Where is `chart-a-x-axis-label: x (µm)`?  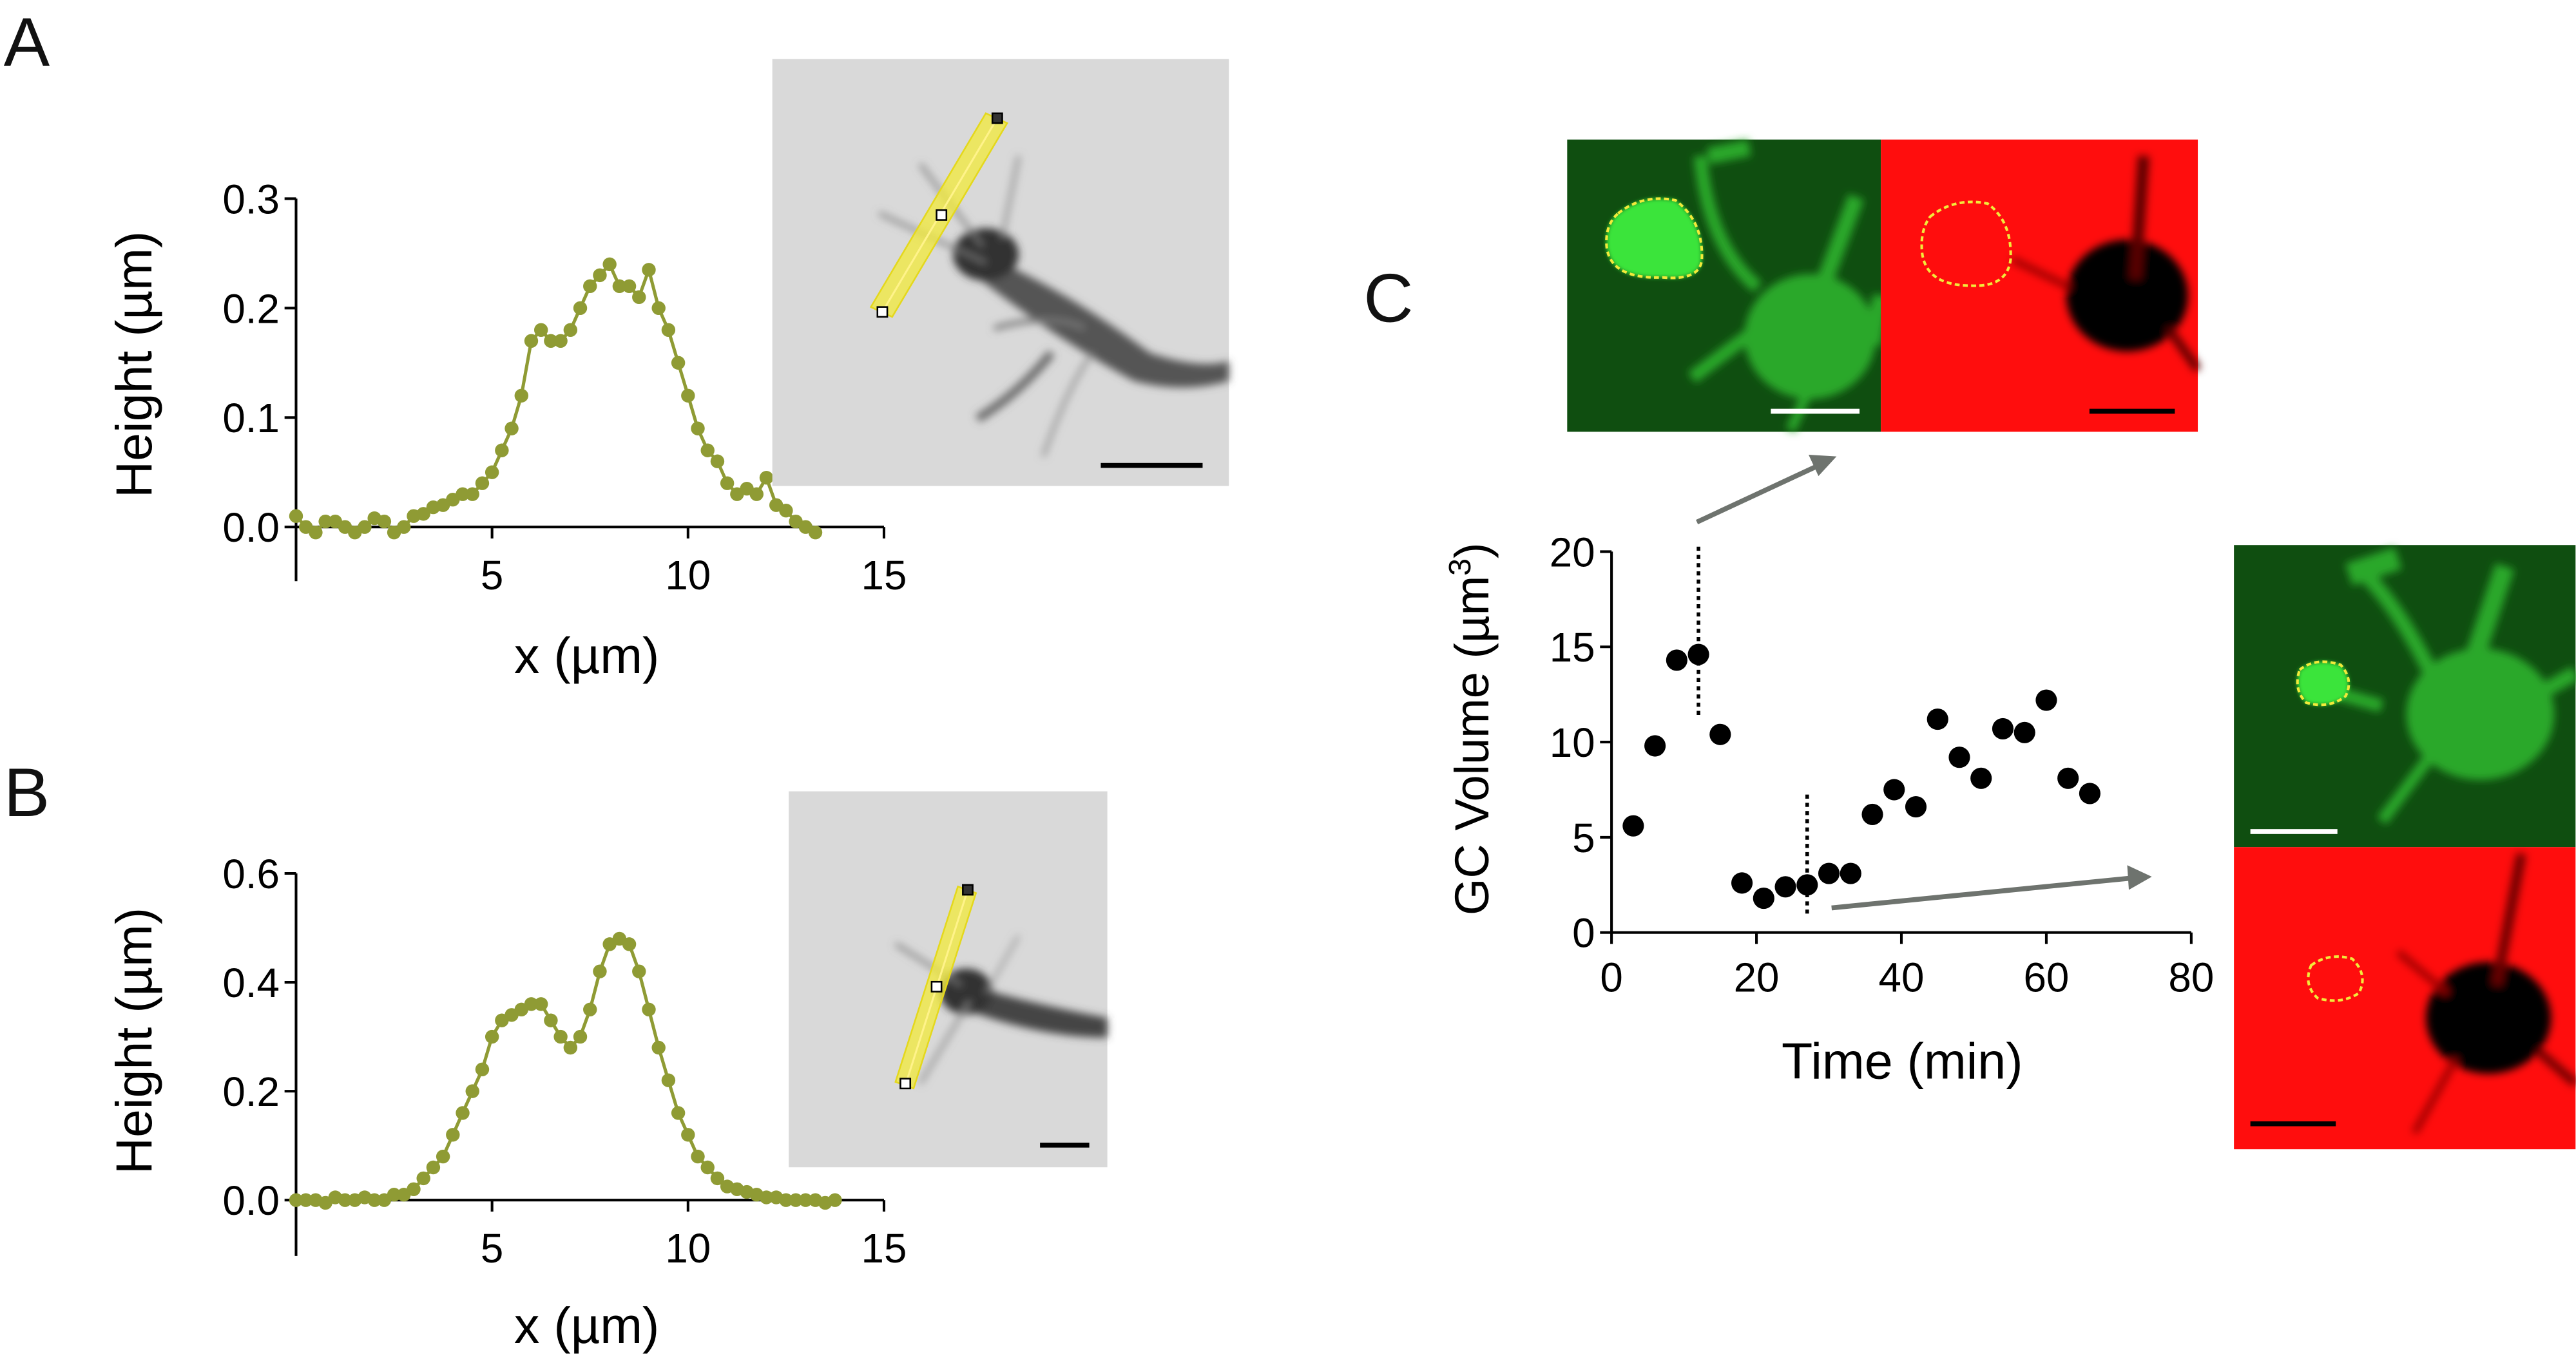 chart-a-x-axis-label: x (µm) is located at coordinates (586, 655).